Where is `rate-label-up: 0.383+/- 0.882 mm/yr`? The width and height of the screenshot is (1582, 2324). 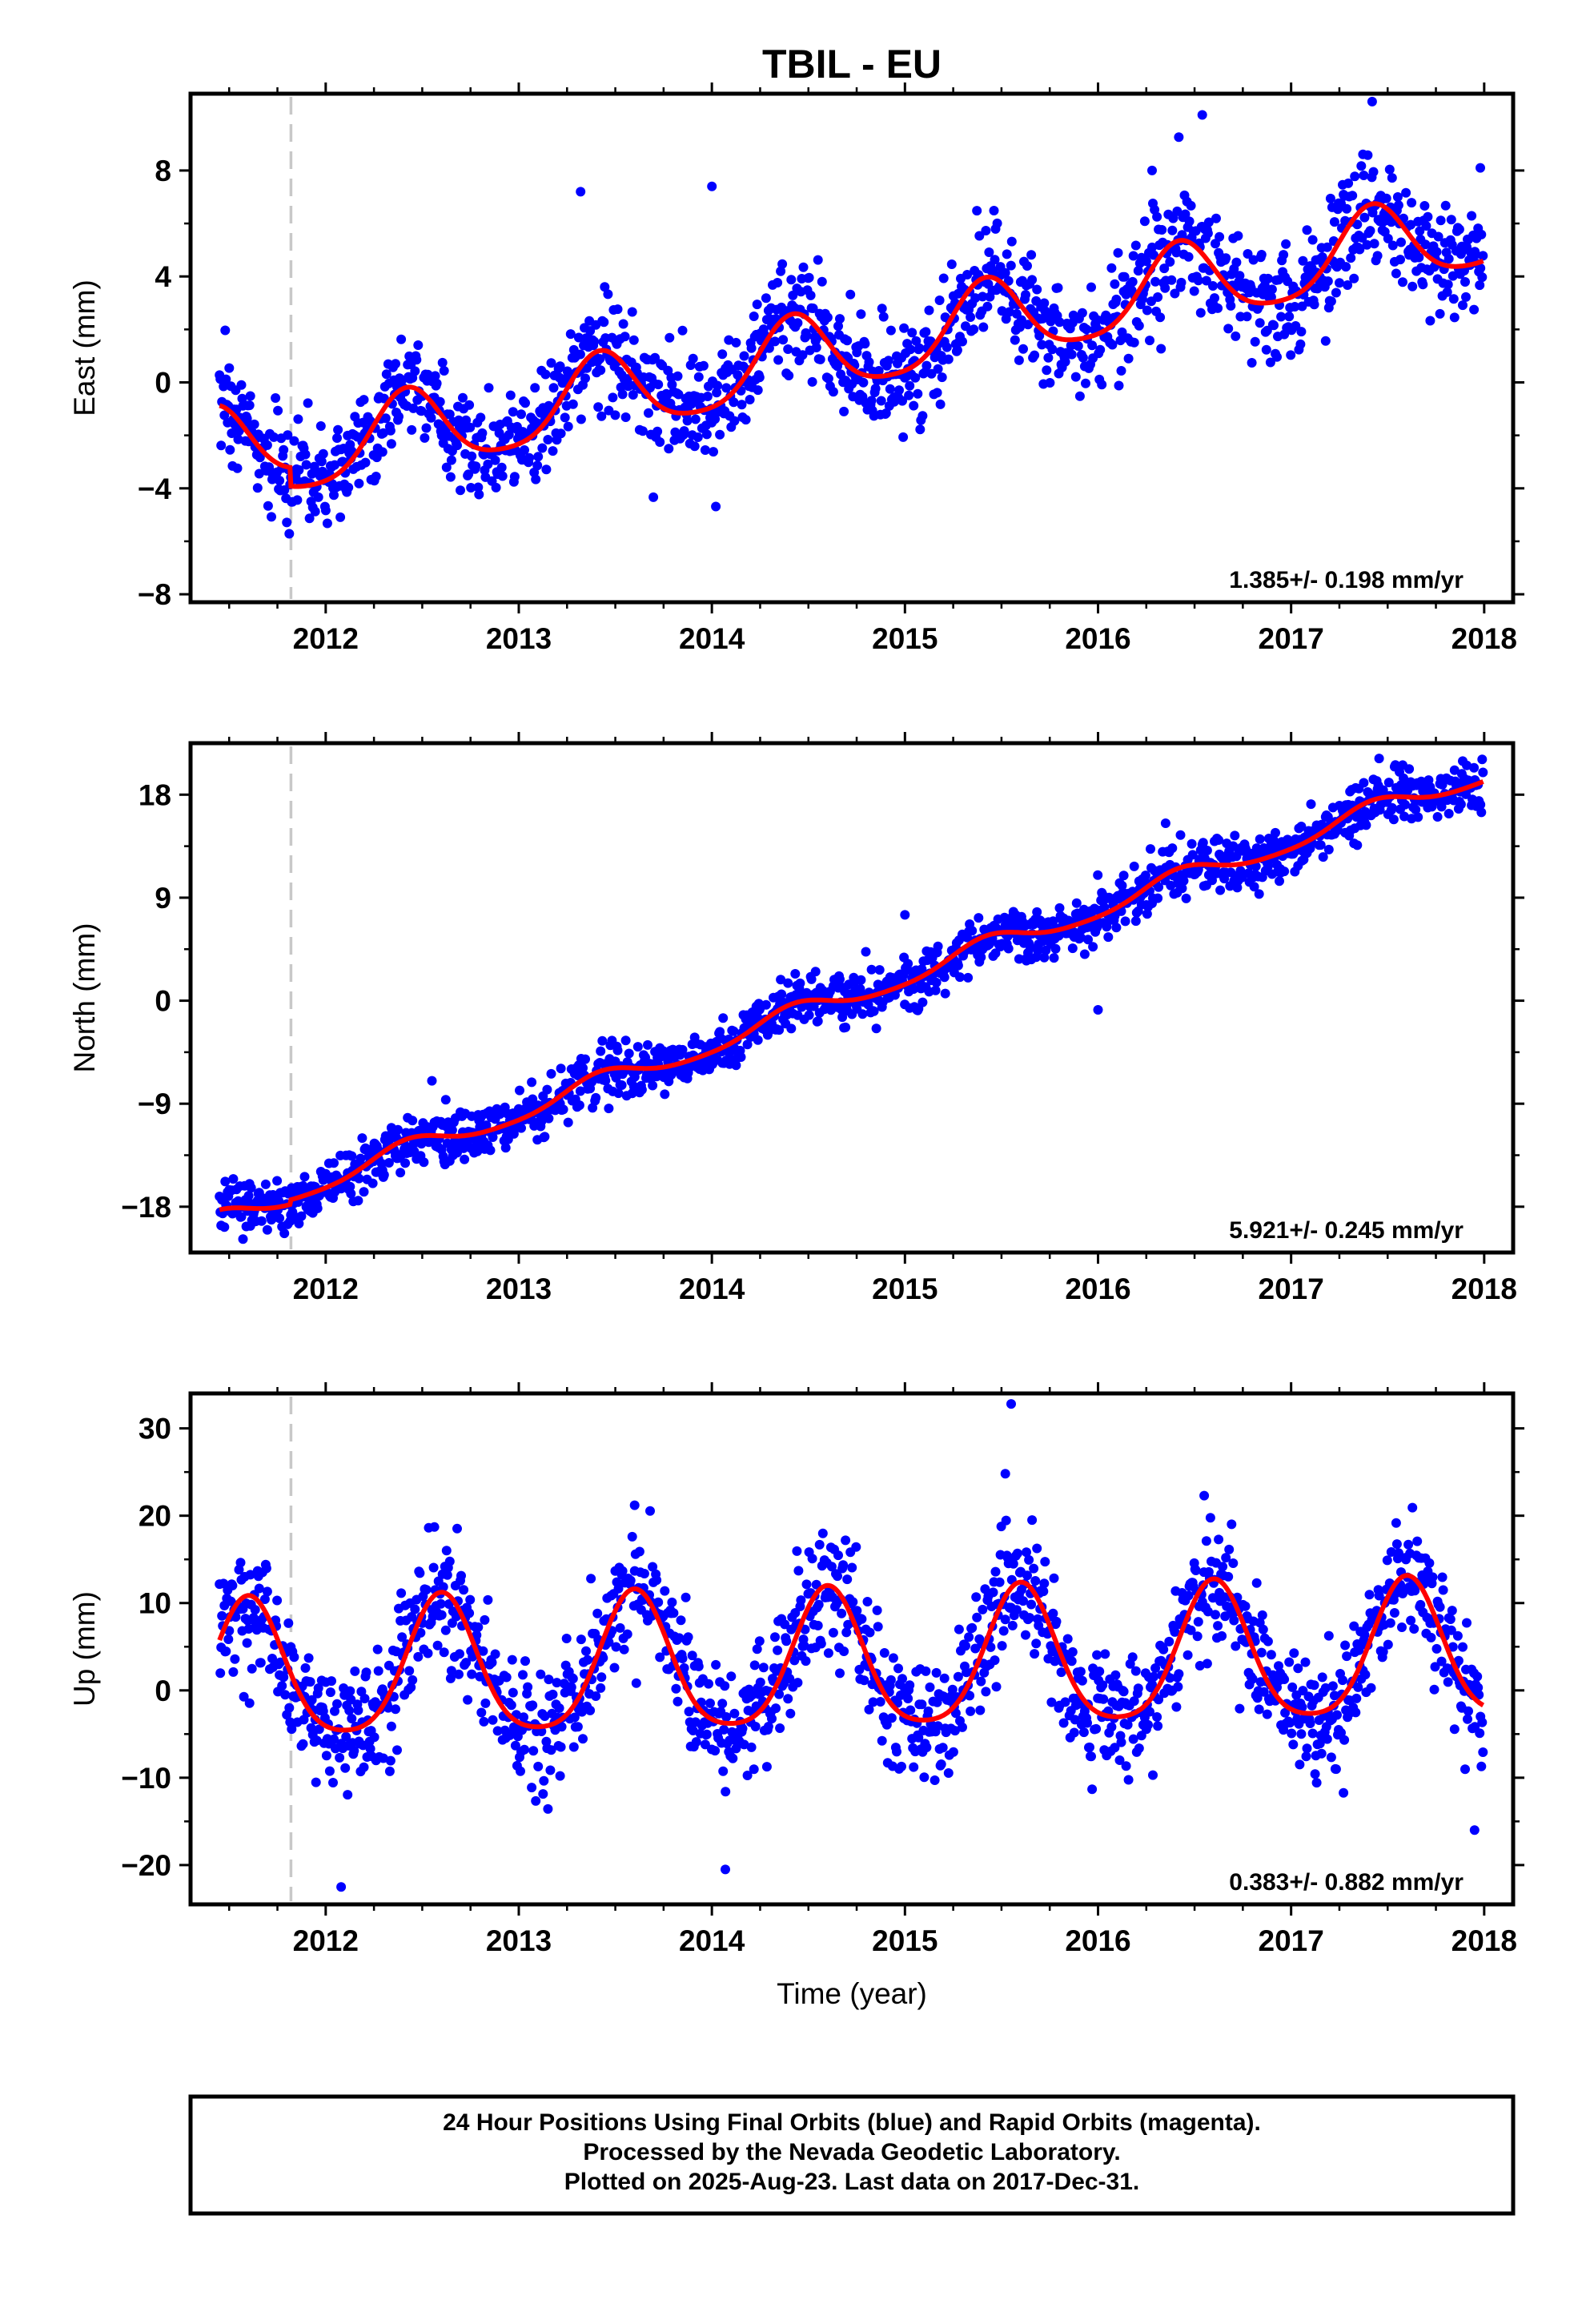
rate-label-up: 0.383+/- 0.882 mm/yr is located at coordinates (1346, 1882).